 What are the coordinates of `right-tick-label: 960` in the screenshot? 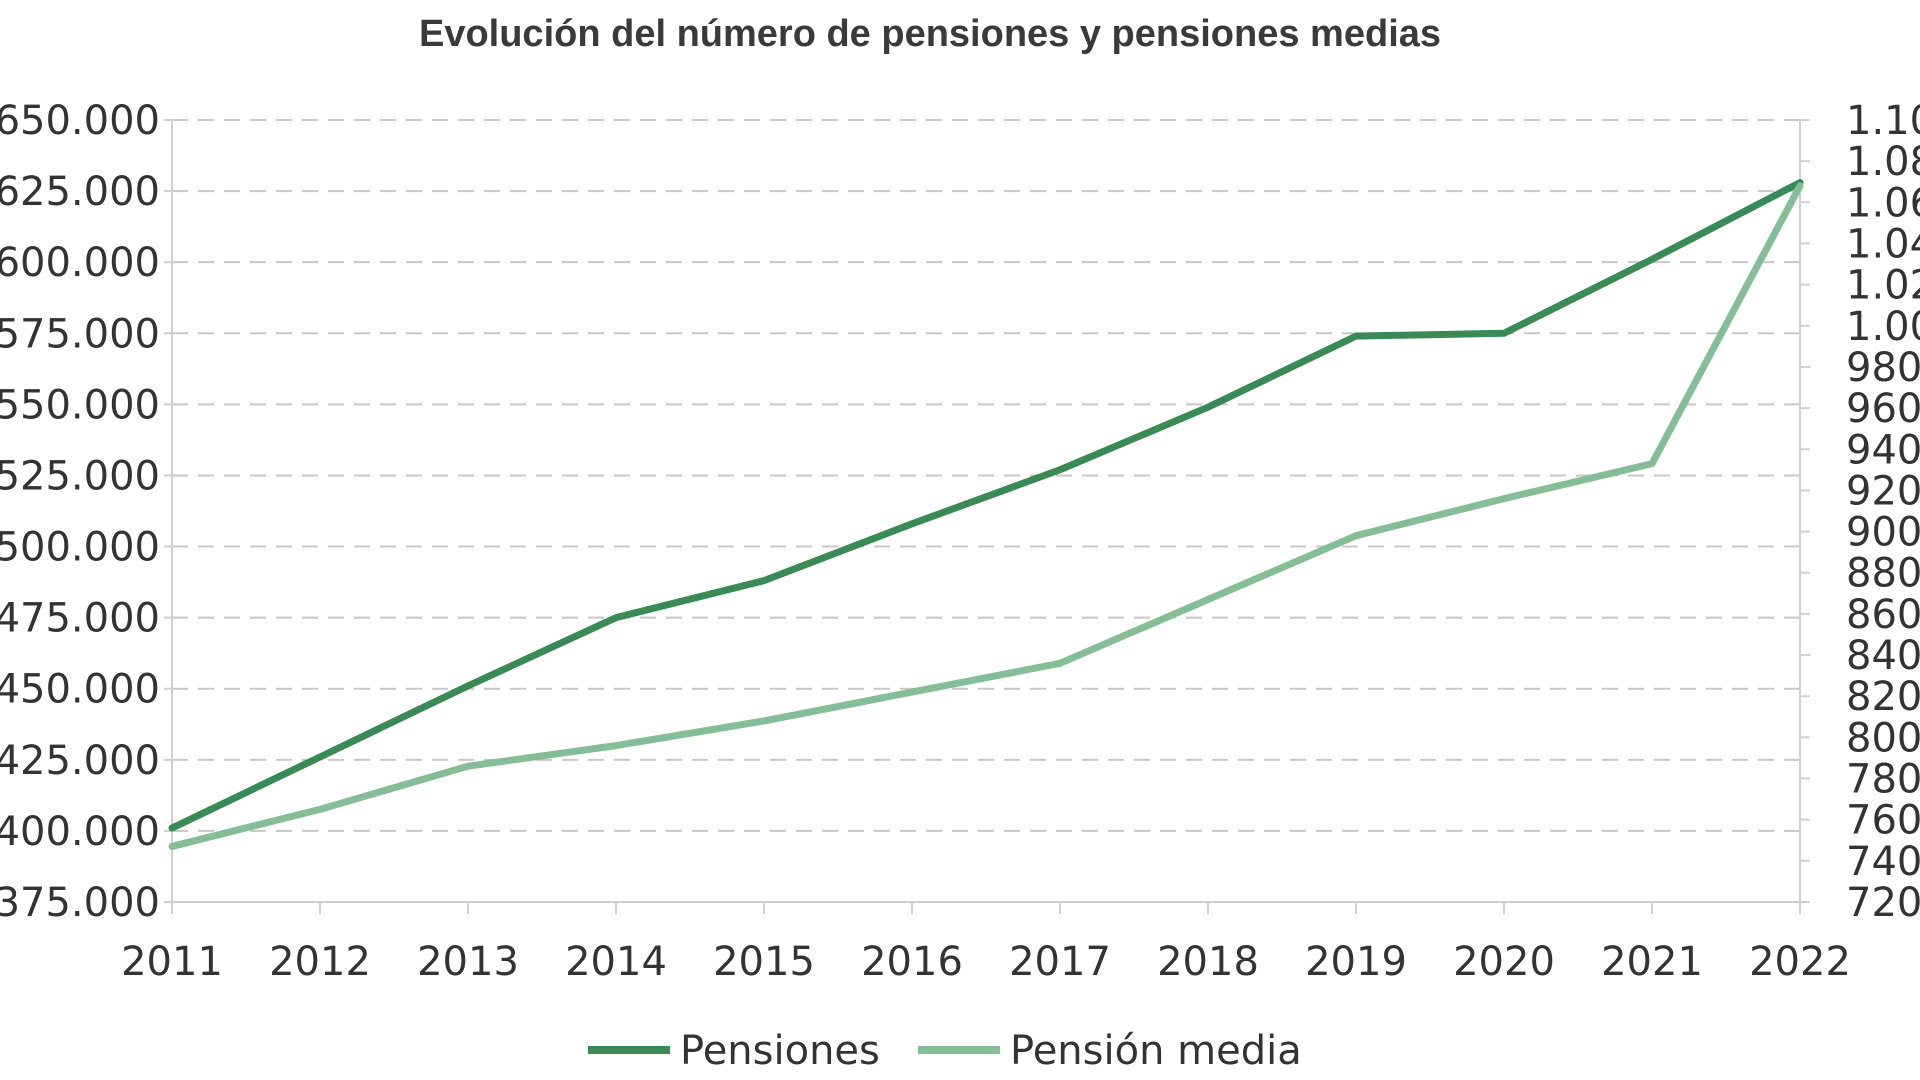 It's located at (1883, 409).